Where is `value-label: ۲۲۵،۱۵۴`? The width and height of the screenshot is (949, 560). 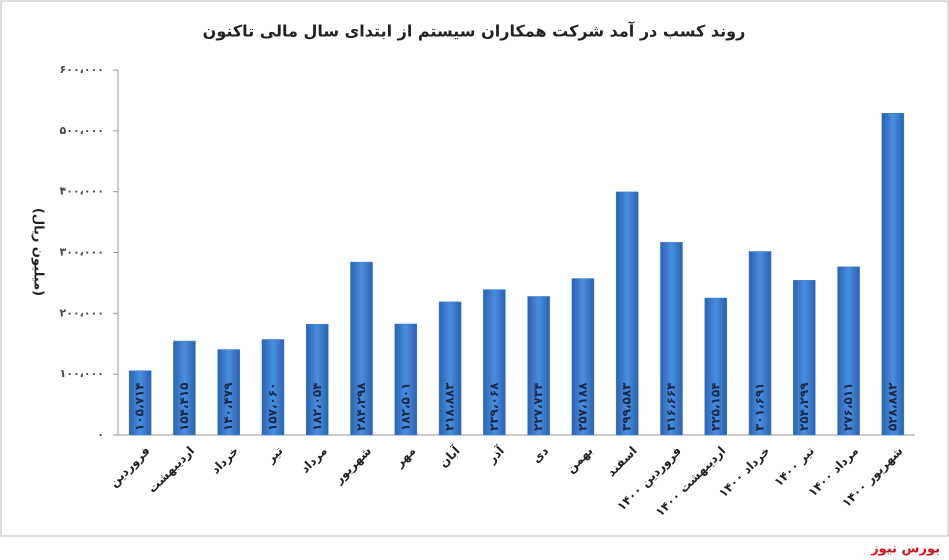
value-label: ۲۲۵،۱۵۴ is located at coordinates (715, 406).